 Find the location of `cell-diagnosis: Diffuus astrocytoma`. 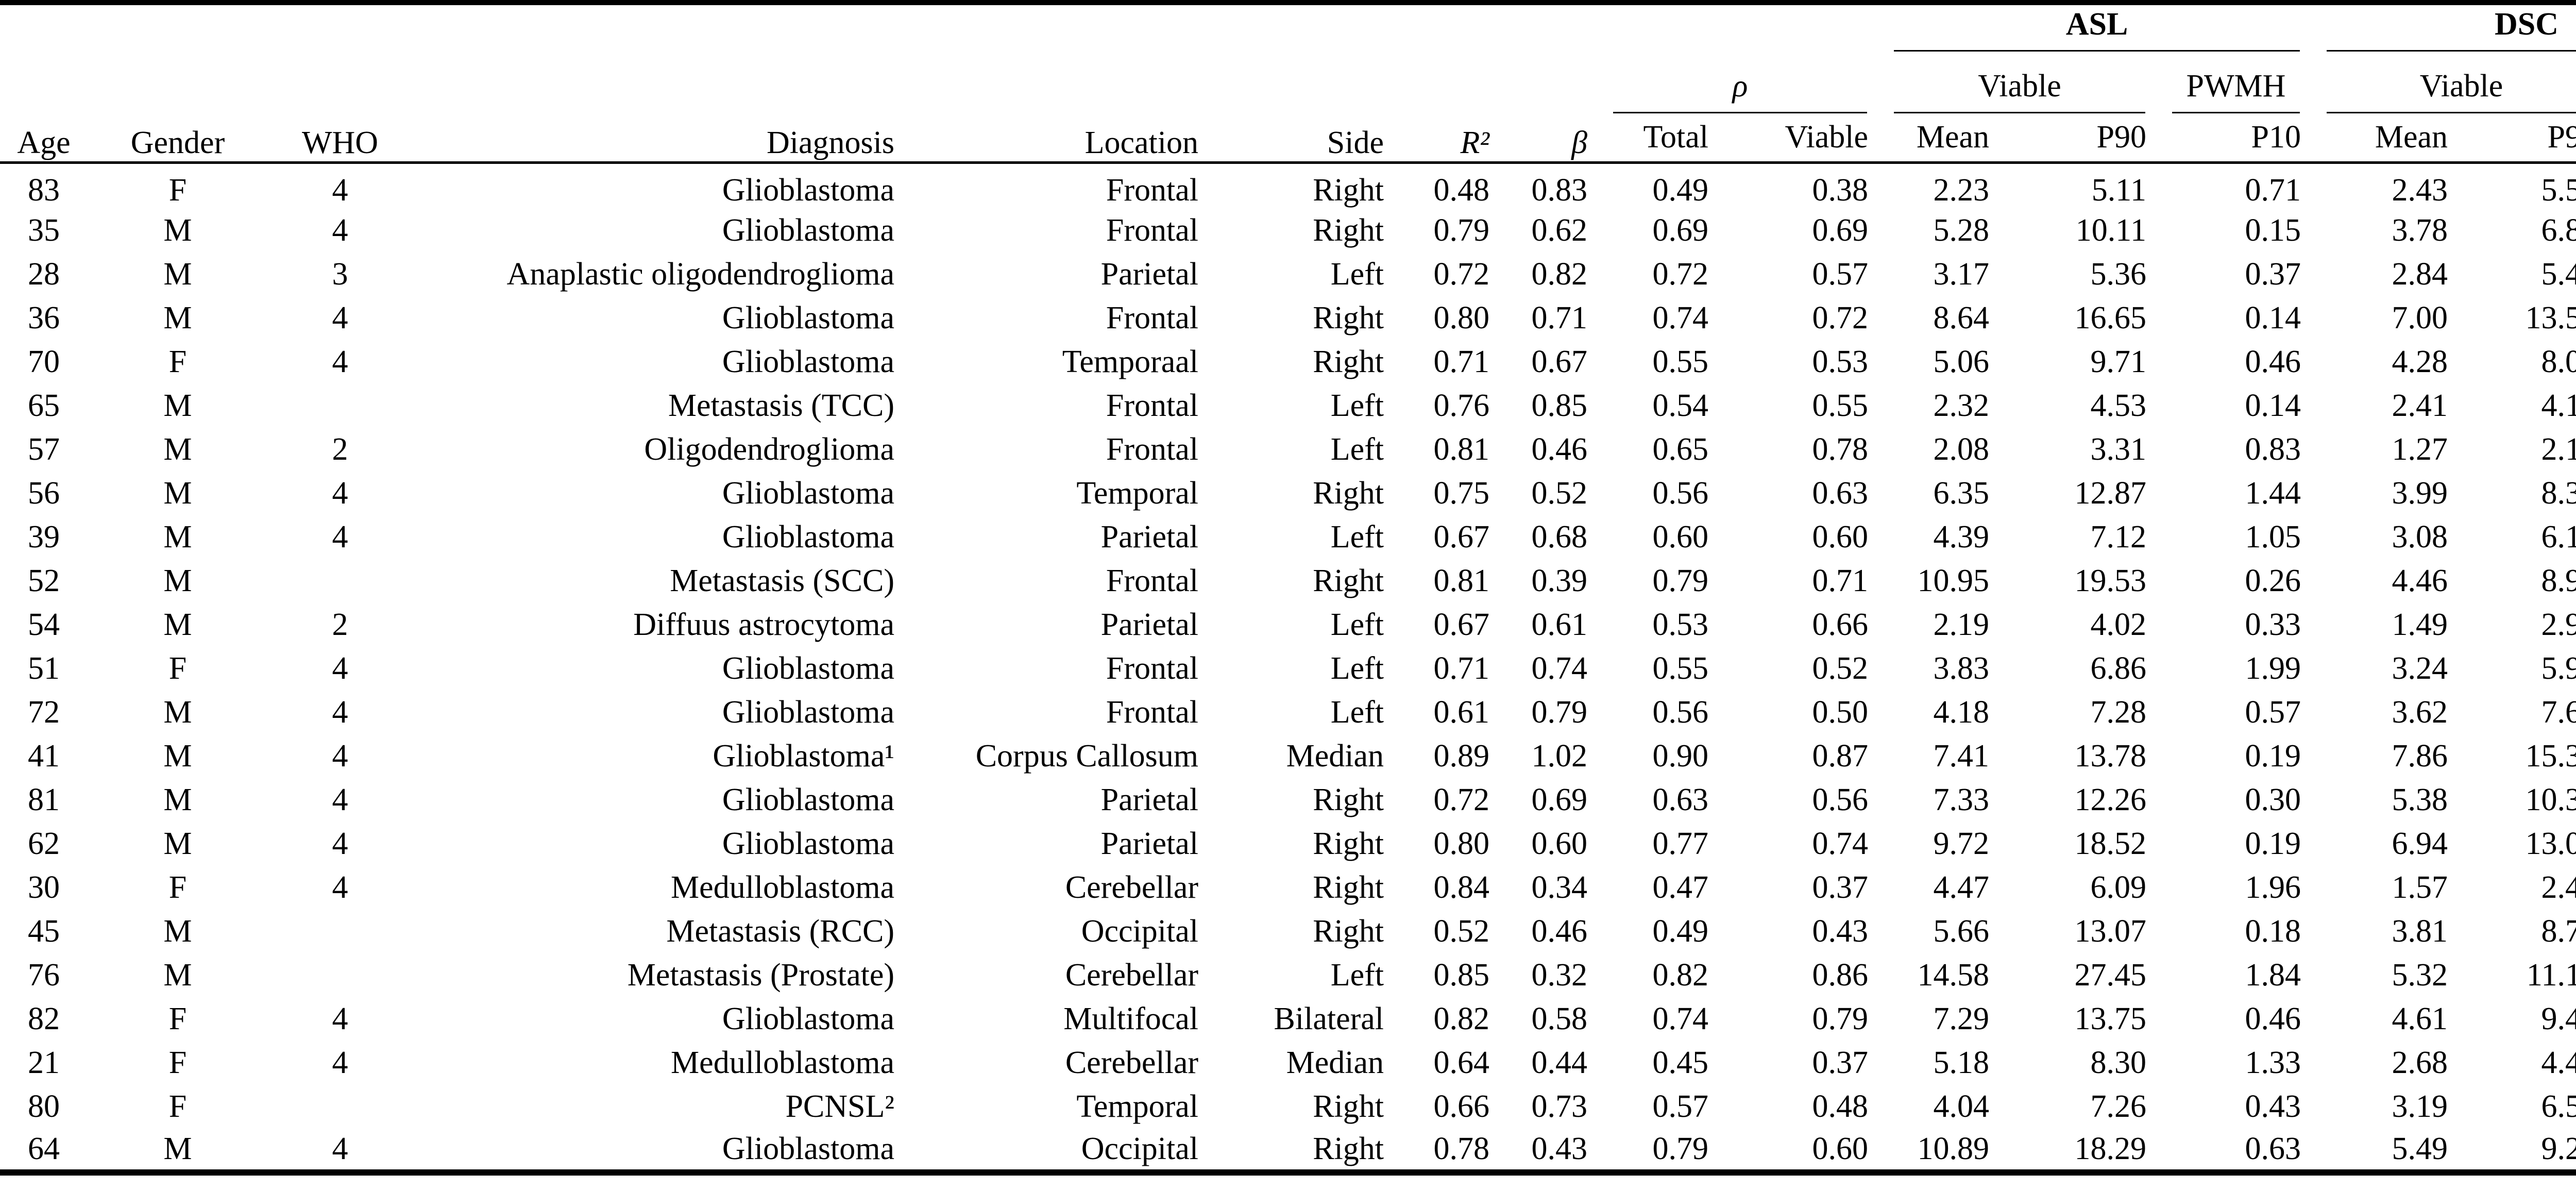

cell-diagnosis: Diffuus astrocytoma is located at coordinates (763, 624).